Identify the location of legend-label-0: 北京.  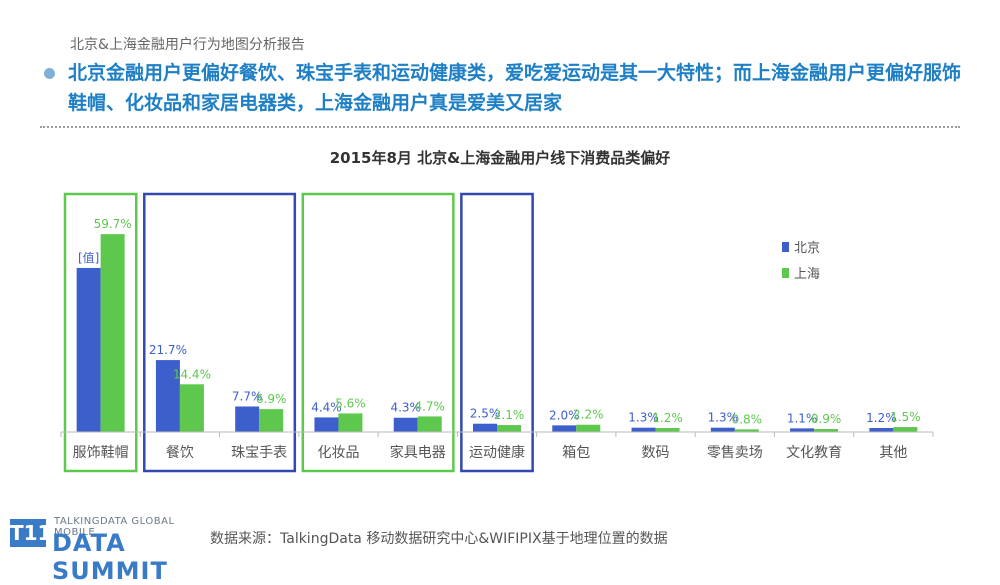
(807, 248).